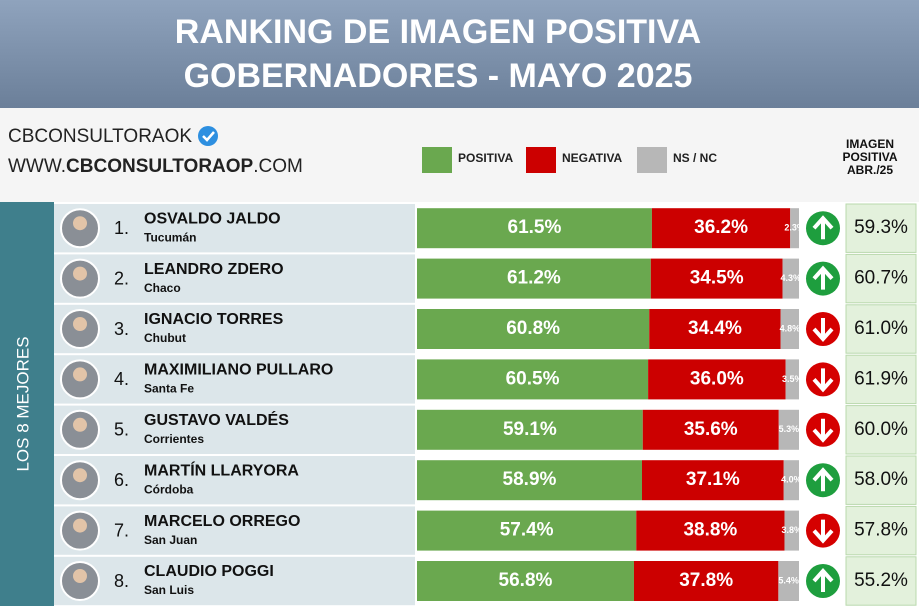 The width and height of the screenshot is (919, 606). Describe the element at coordinates (222, 521) in the screenshot. I see `name: MARCELO ORREGO` at that location.